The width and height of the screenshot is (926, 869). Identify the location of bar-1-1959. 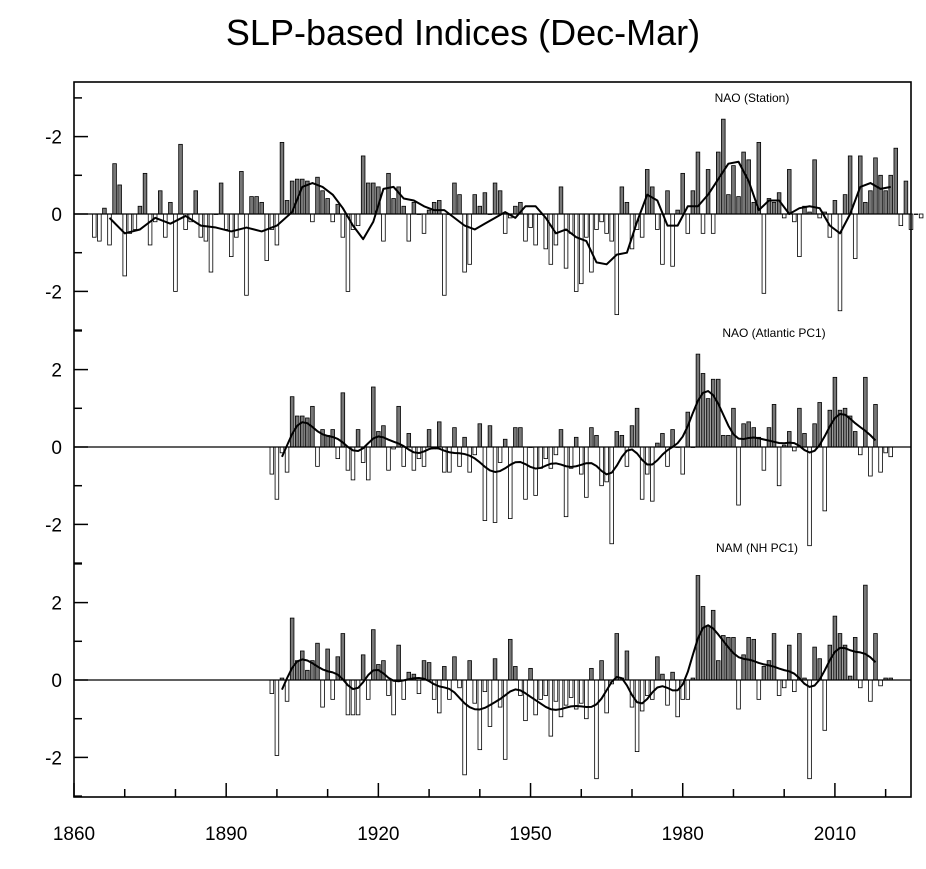
(576, 252).